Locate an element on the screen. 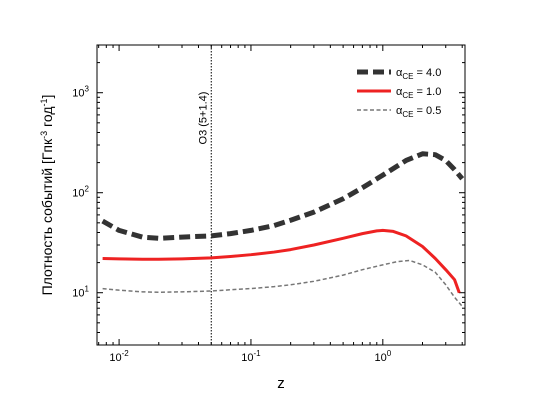 This screenshot has height=413, width=540. y-axis-label: Плотность событий [Гпк-3 год-1] is located at coordinates (47, 195).